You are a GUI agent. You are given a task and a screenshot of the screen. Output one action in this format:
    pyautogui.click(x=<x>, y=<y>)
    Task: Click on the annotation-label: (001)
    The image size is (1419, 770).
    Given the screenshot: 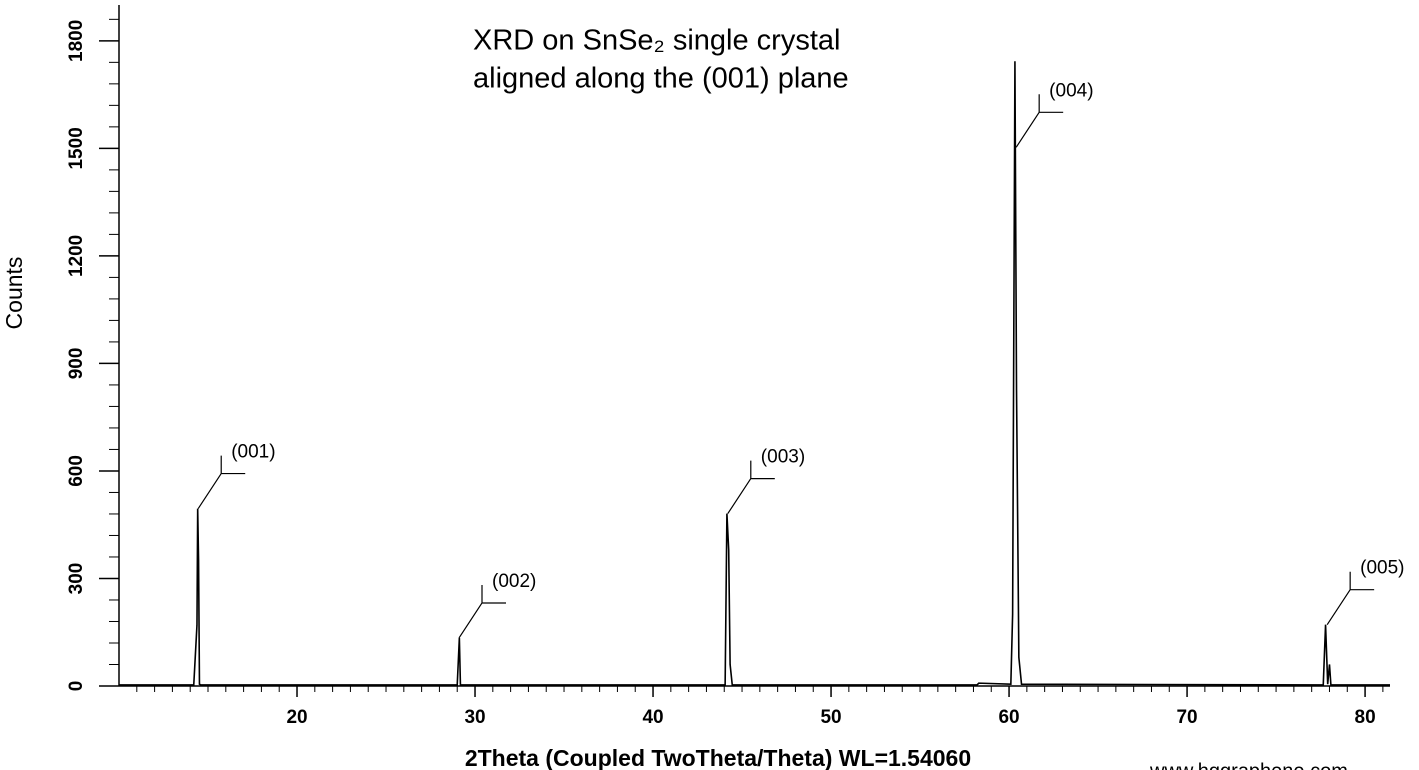 What is the action you would take?
    pyautogui.click(x=253, y=452)
    